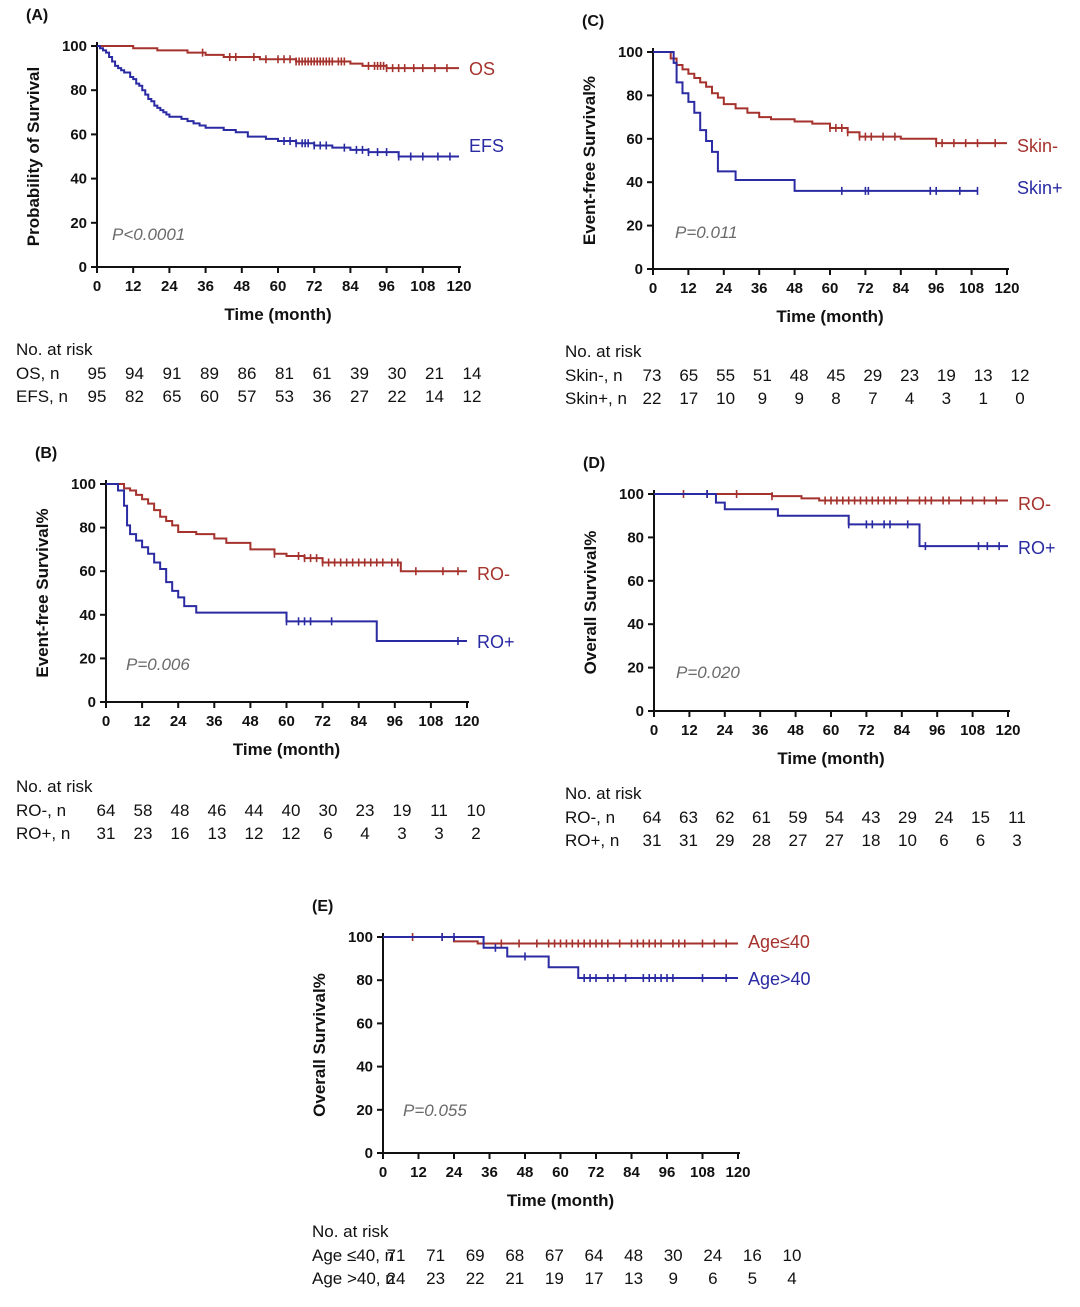 The height and width of the screenshot is (1307, 1080). What do you see at coordinates (92, 702) in the screenshot?
I see `y-tick-label: 0` at bounding box center [92, 702].